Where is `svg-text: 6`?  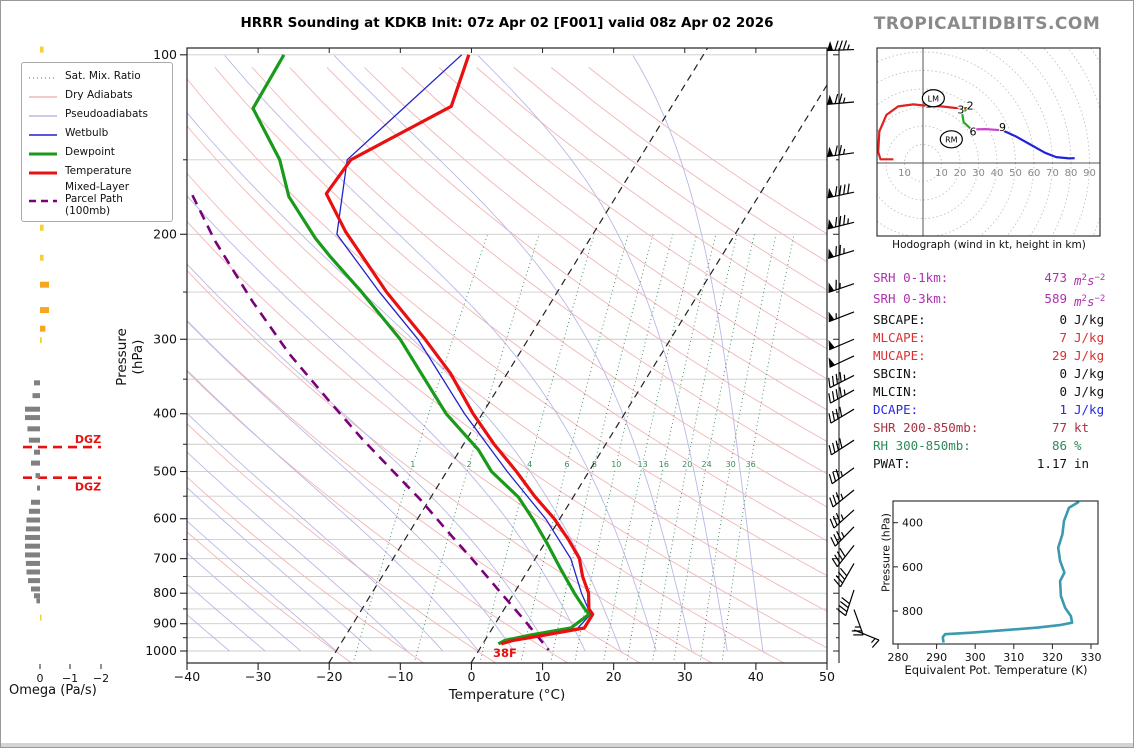
svg-text: 6 is located at coordinates (566, 464).